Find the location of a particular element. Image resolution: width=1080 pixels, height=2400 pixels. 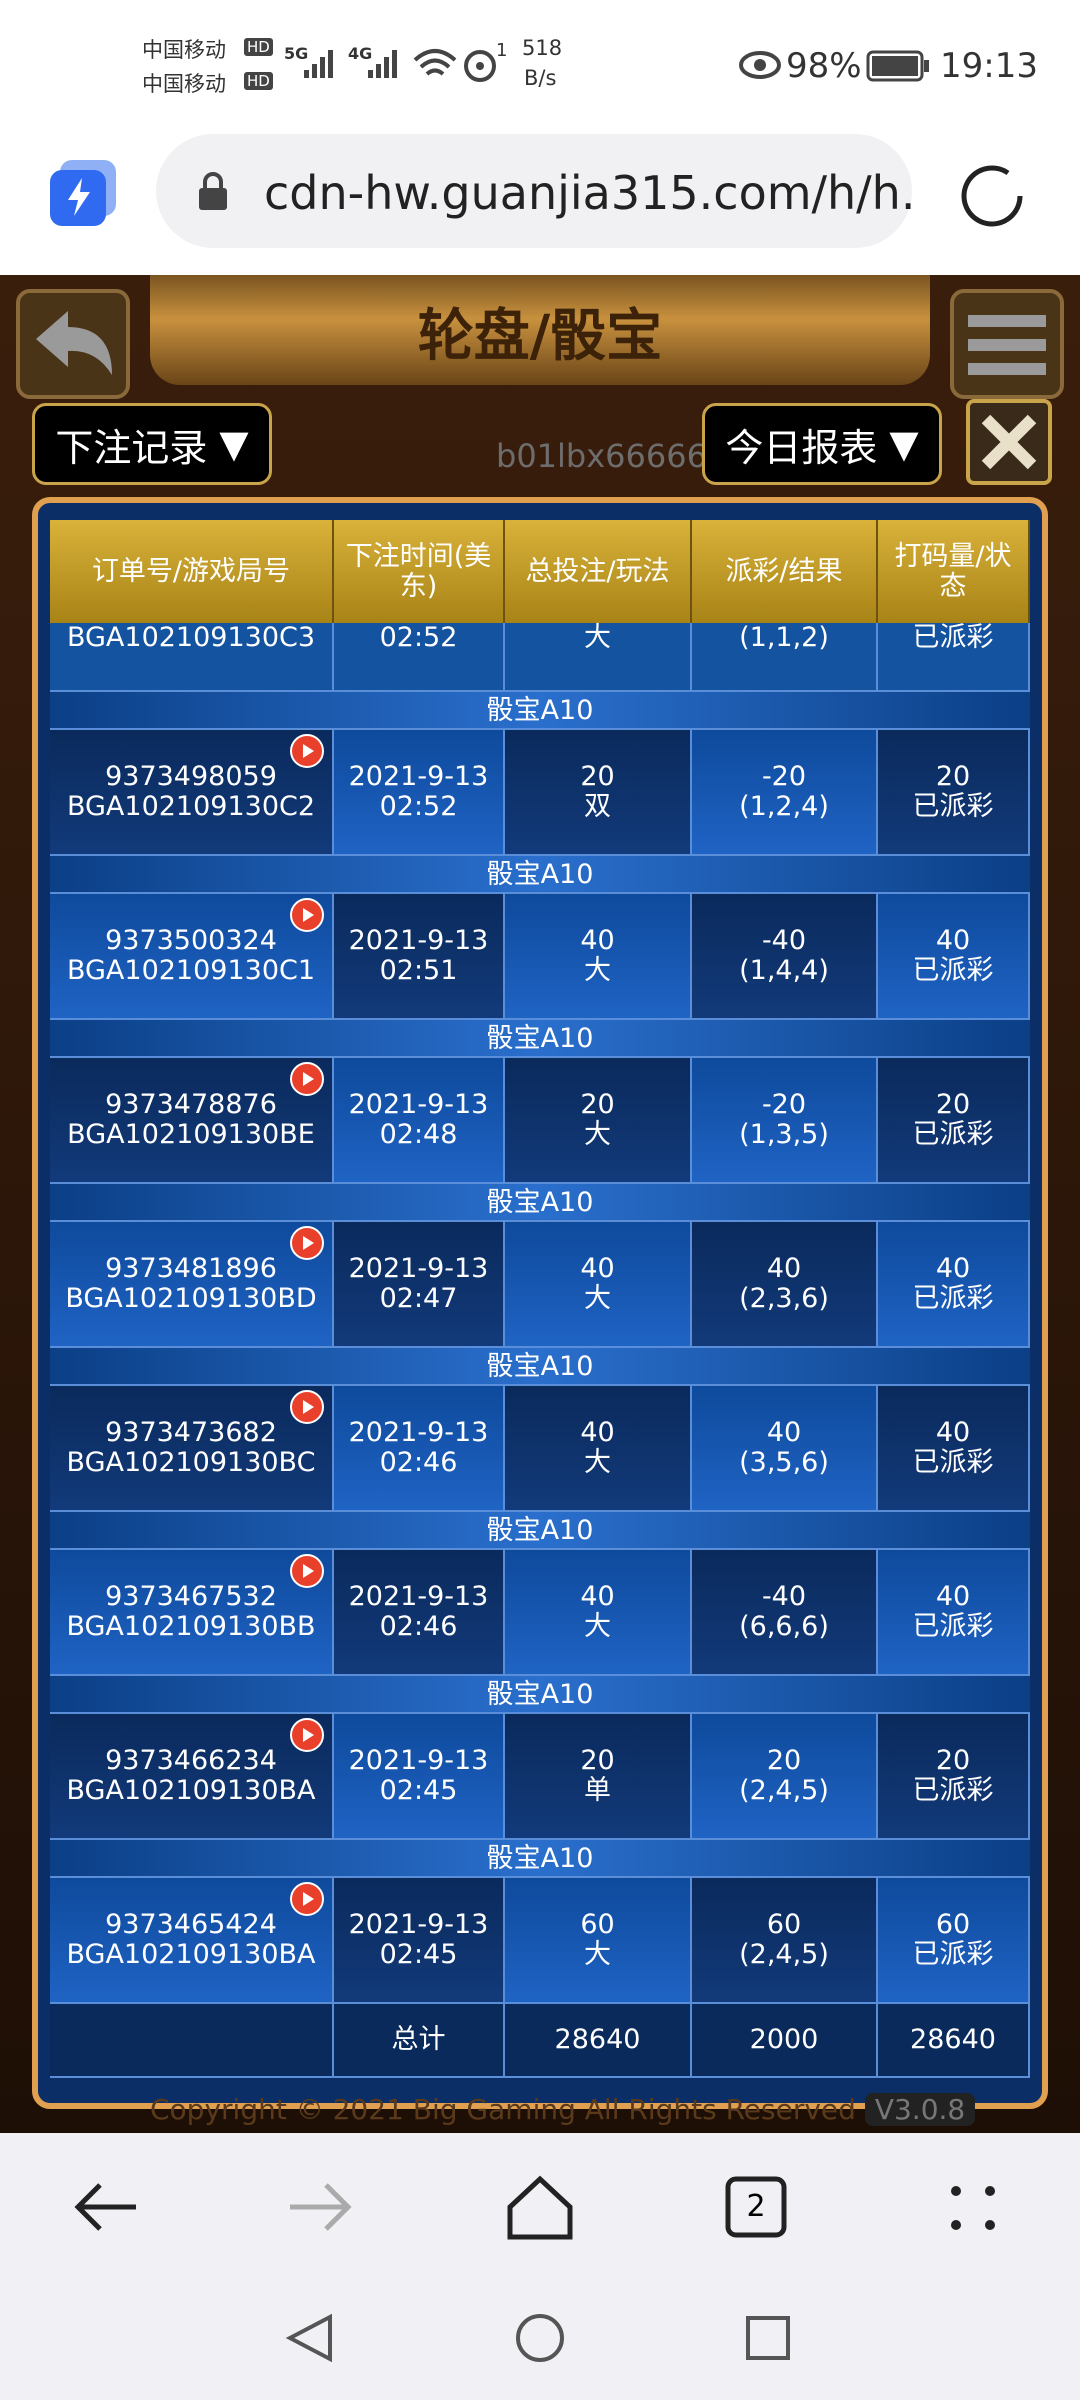

table-cell is located at coordinates (192, 2041).